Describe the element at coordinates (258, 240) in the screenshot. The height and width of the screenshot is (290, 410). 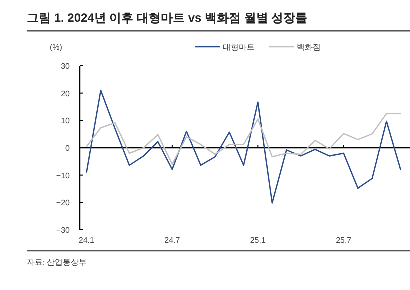
I see `x-tick-label: 25.1` at that location.